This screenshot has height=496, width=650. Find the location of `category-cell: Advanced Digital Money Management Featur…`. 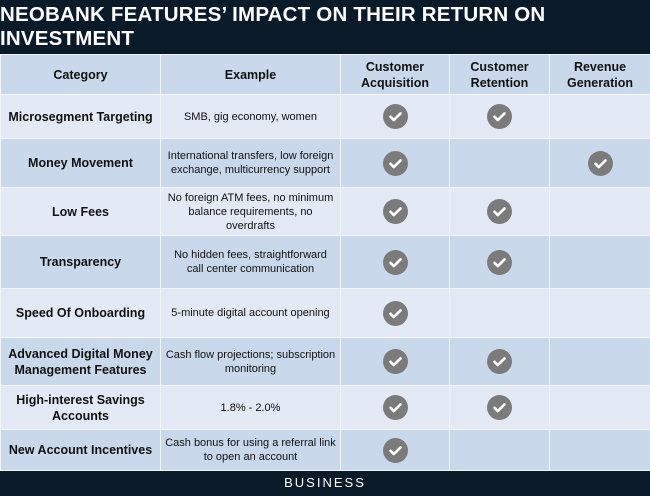

category-cell: Advanced Digital Money Management Featur… is located at coordinates (81, 362).